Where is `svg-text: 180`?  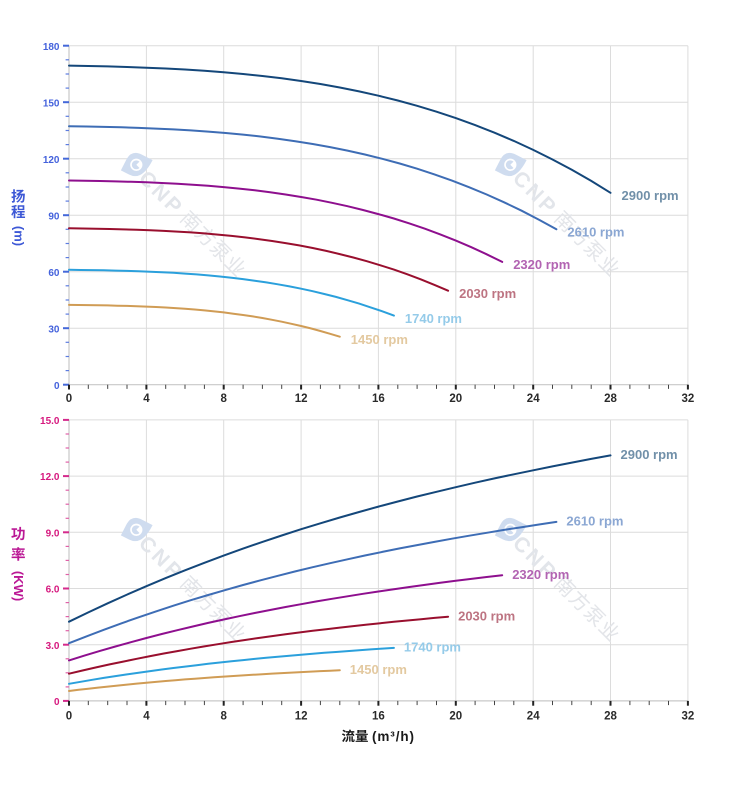
svg-text: 180 is located at coordinates (51, 47).